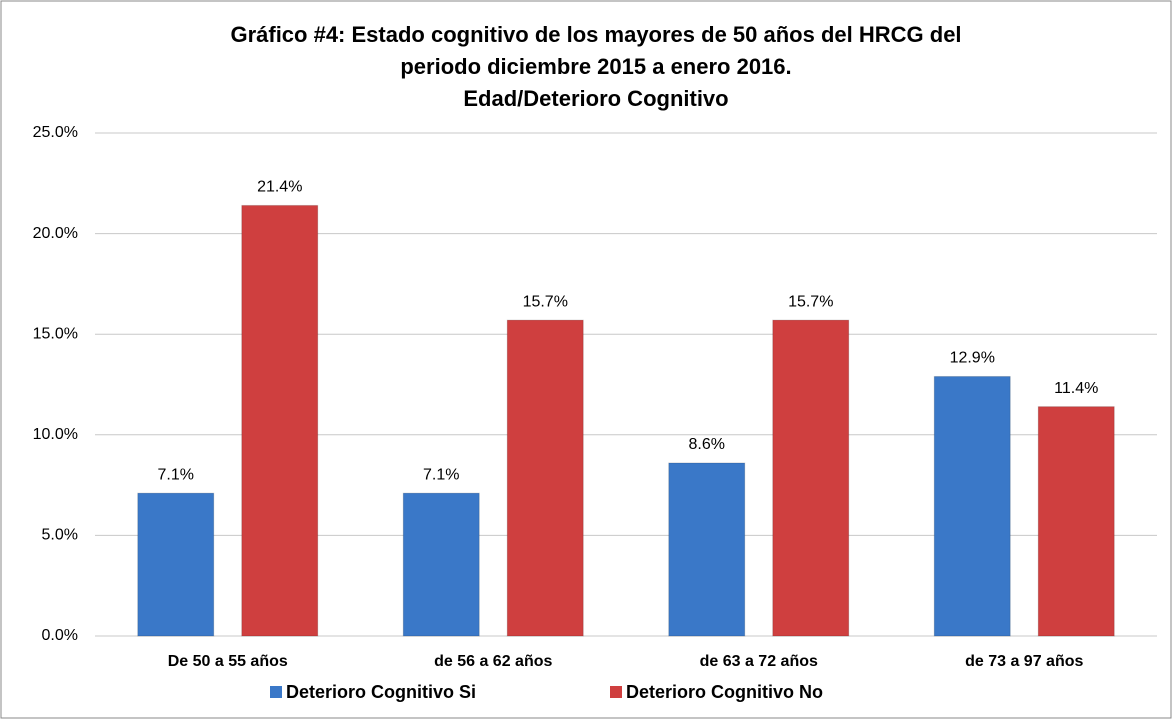 The height and width of the screenshot is (719, 1172). What do you see at coordinates (707, 444) in the screenshot?
I see `data-label: 8.6%` at bounding box center [707, 444].